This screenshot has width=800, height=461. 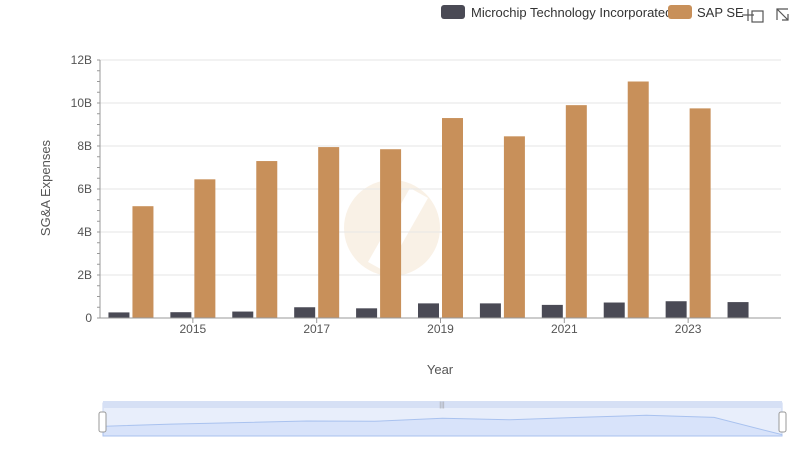 What do you see at coordinates (638, 200) in the screenshot?
I see `bar-sap-2022` at bounding box center [638, 200].